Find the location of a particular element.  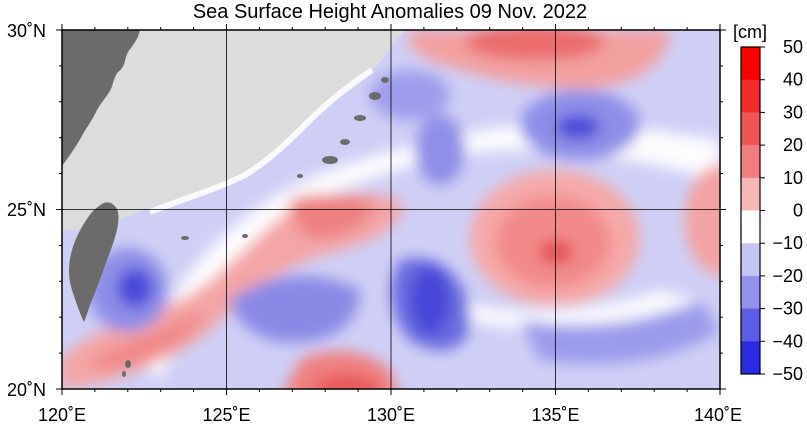

lat-label-25: 25˚N is located at coordinates (26, 210).